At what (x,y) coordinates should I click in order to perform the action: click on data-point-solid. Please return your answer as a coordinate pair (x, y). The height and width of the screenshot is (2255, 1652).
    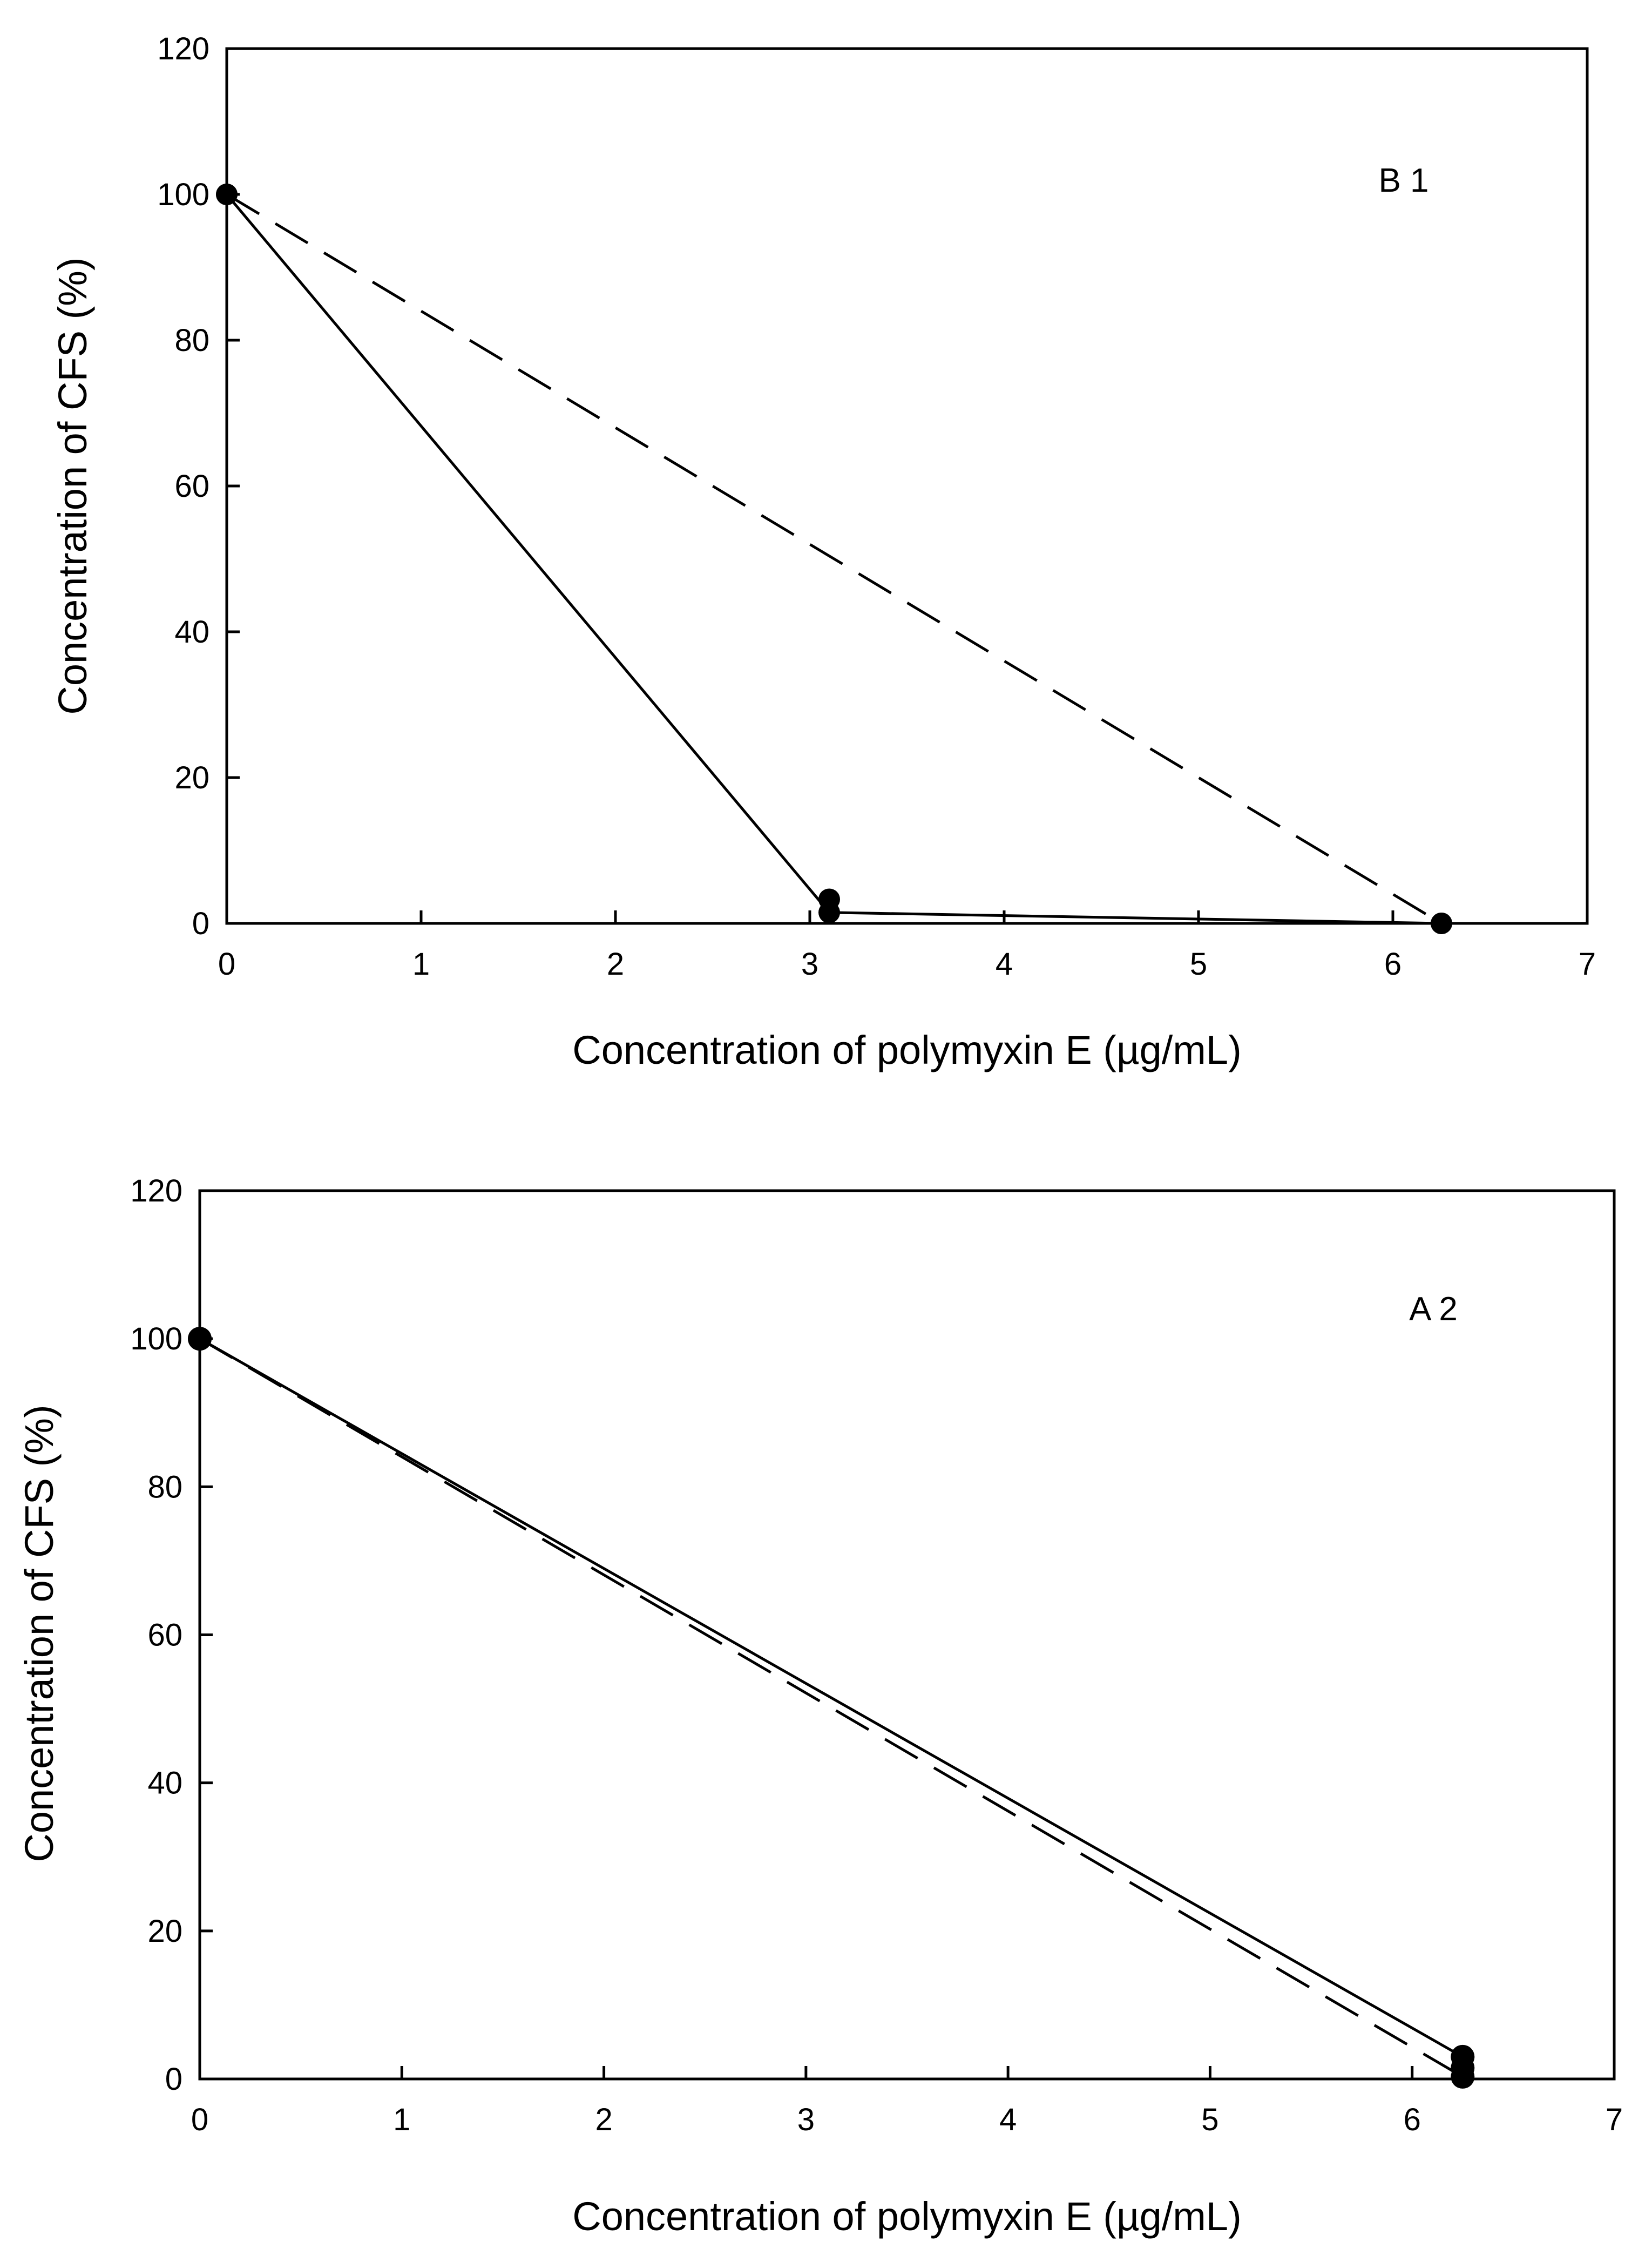
    Looking at the image, I should click on (829, 899).